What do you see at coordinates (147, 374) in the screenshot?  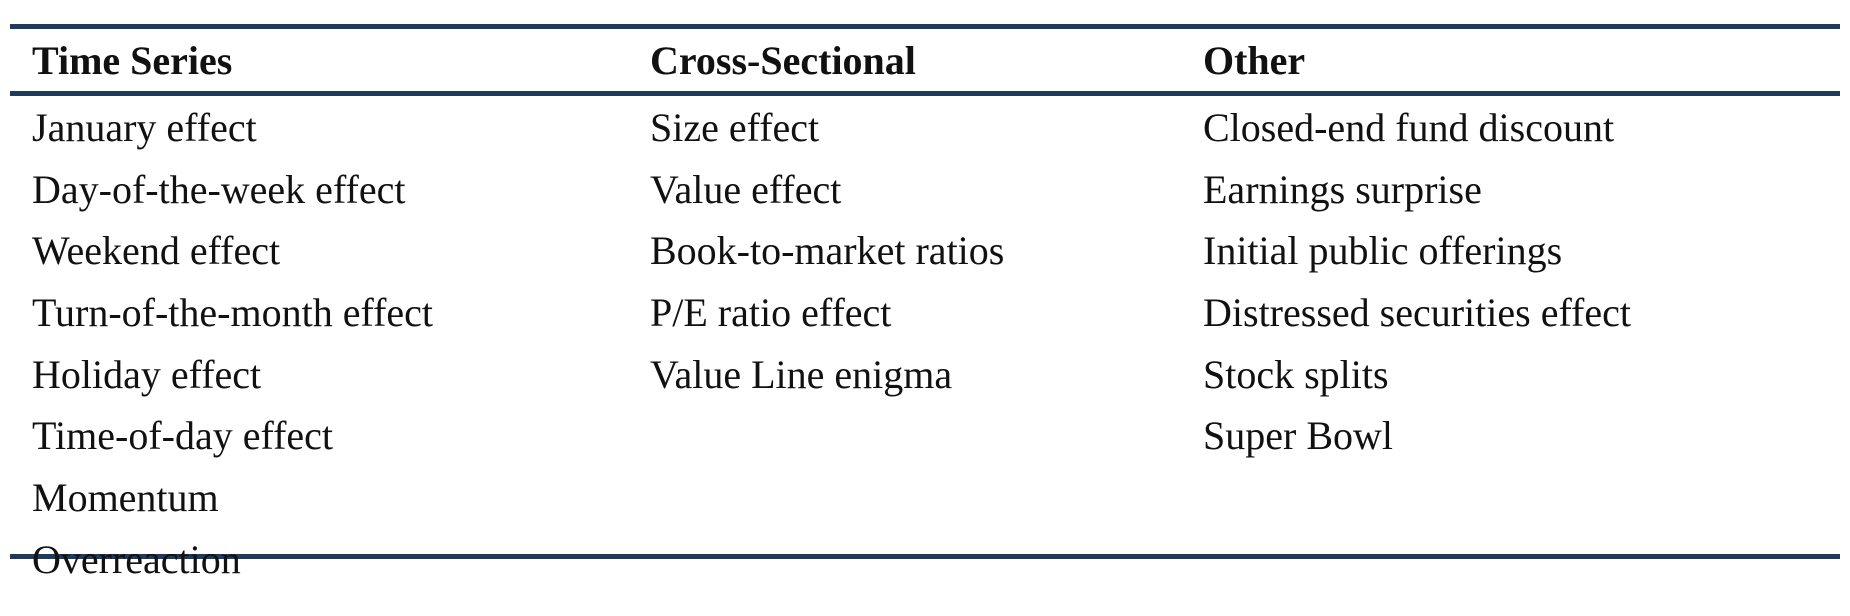 I see `table-cell: Holiday effect` at bounding box center [147, 374].